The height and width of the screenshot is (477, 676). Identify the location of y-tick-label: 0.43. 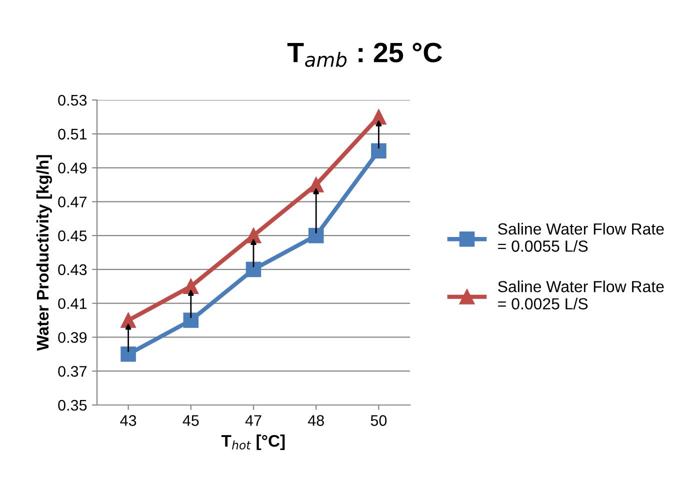
(72, 270).